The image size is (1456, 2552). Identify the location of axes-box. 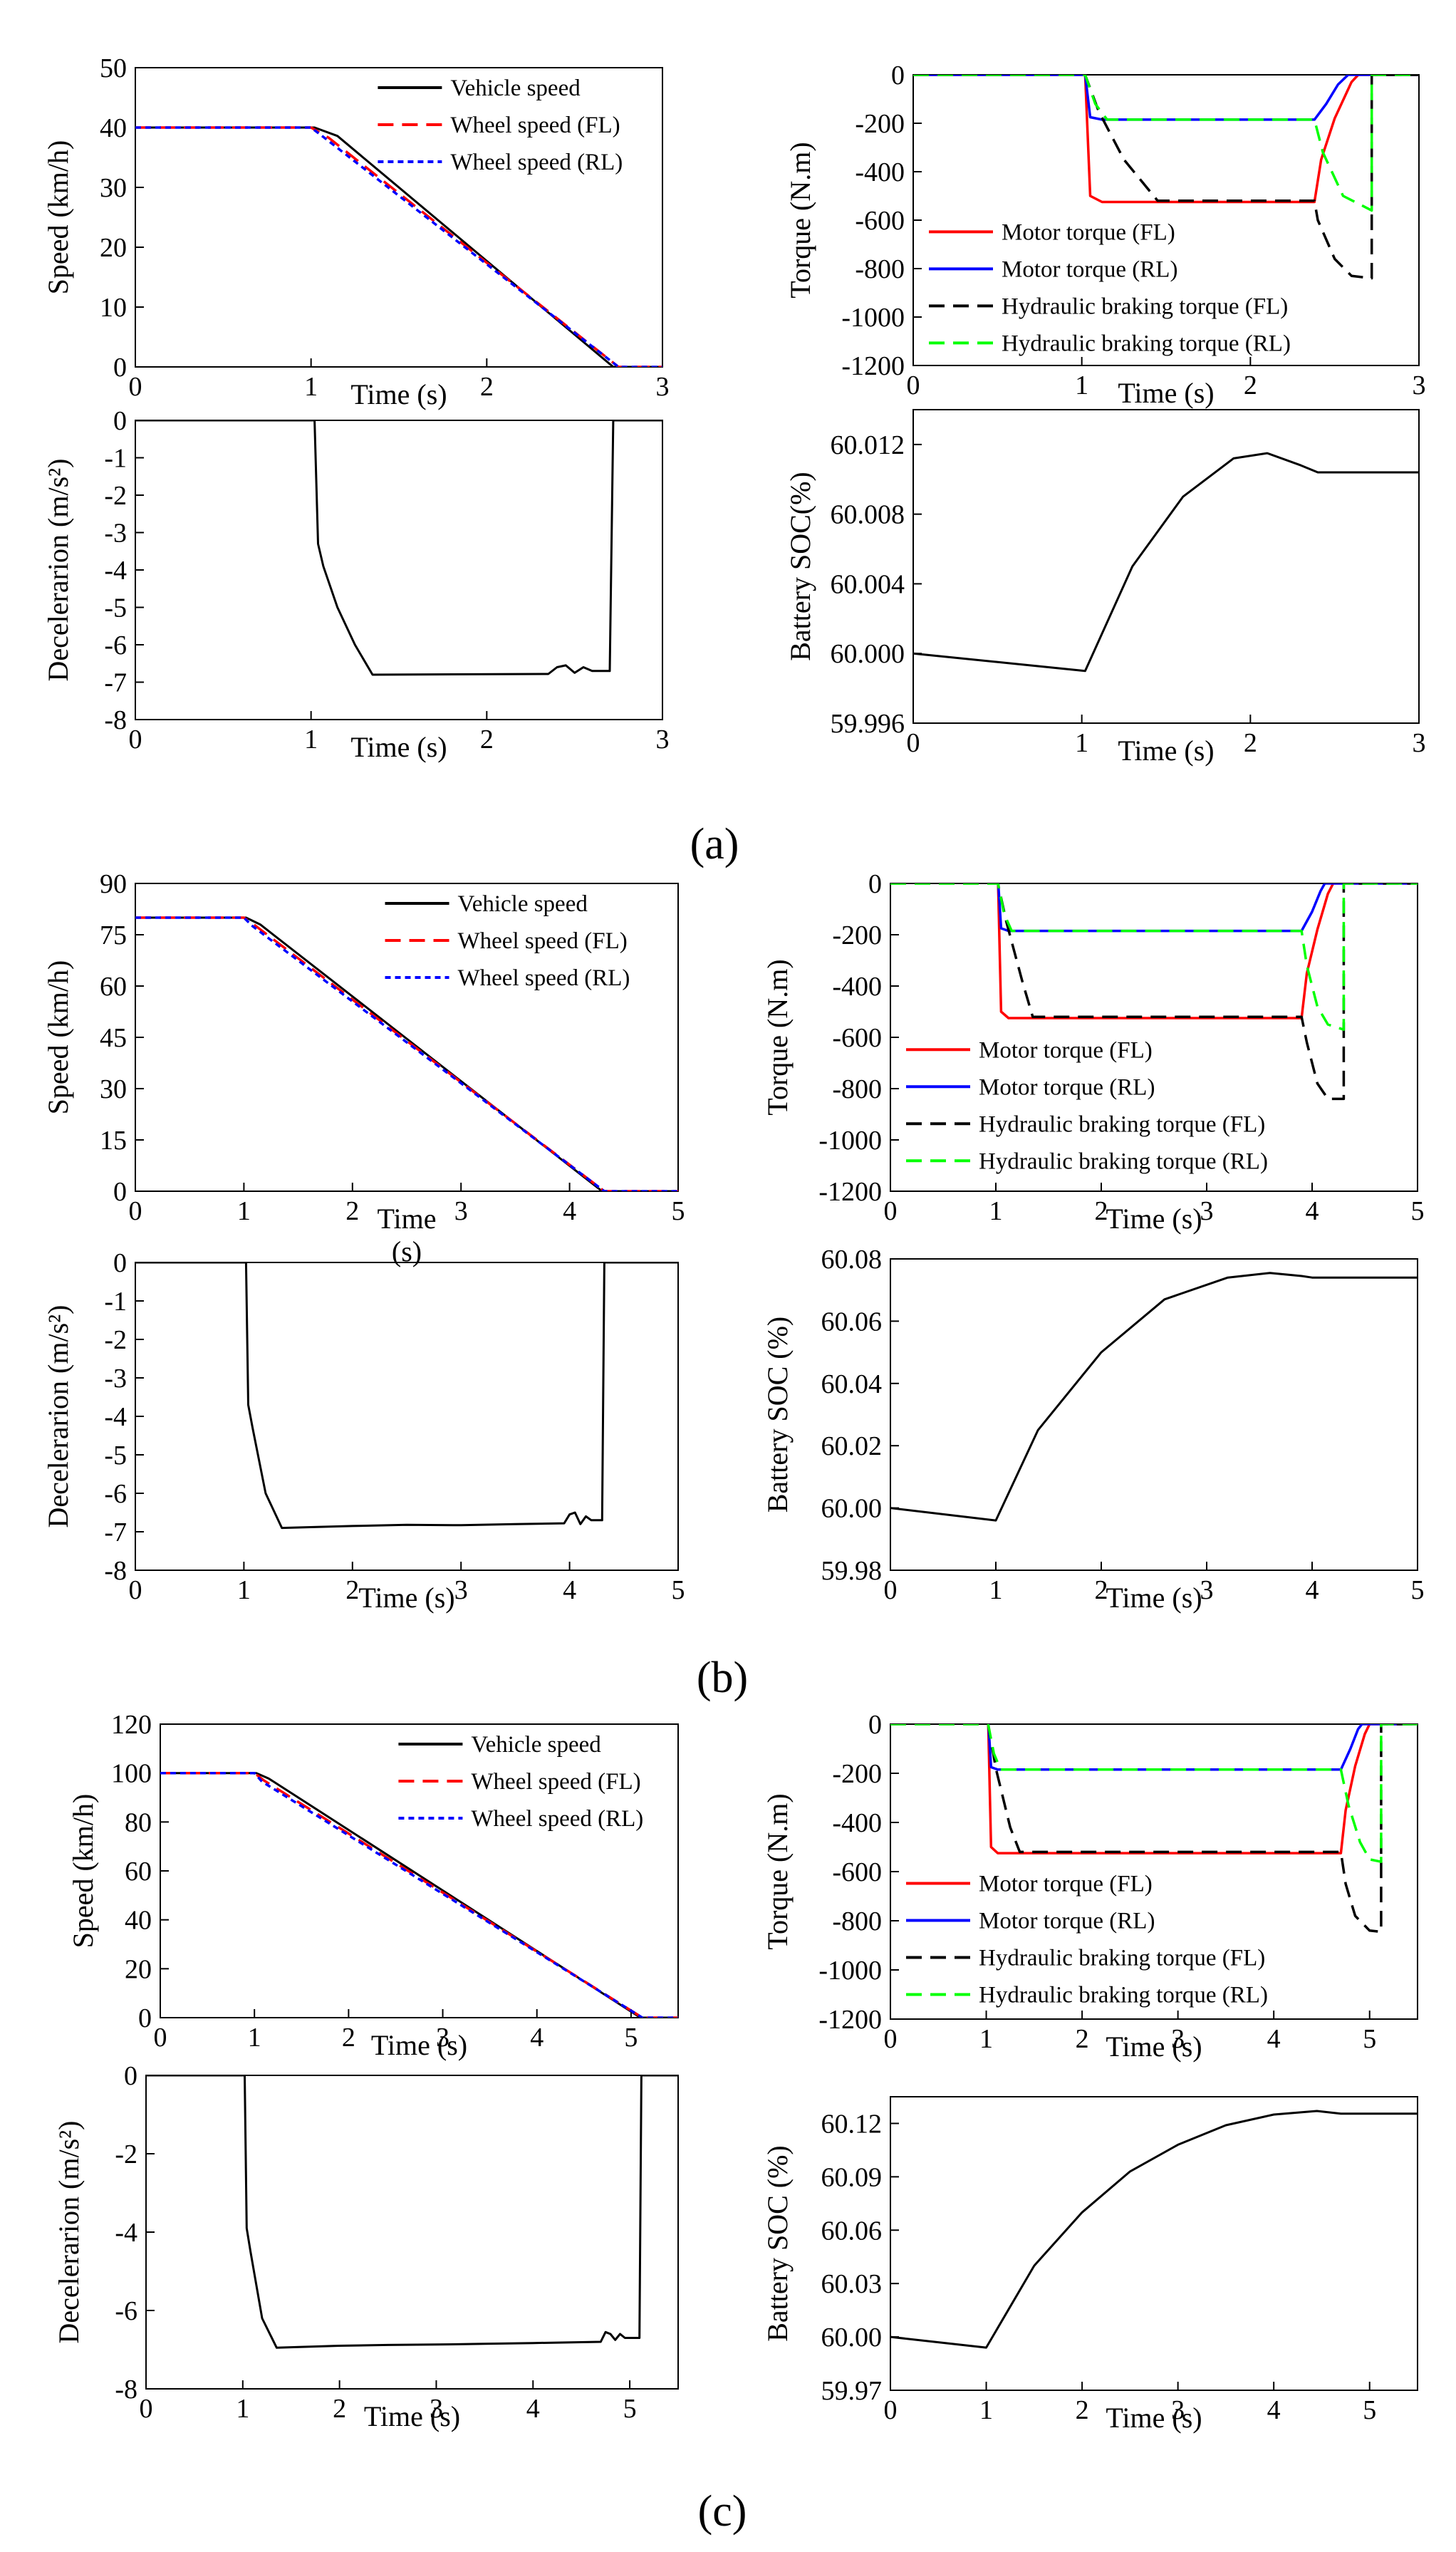
(399, 217).